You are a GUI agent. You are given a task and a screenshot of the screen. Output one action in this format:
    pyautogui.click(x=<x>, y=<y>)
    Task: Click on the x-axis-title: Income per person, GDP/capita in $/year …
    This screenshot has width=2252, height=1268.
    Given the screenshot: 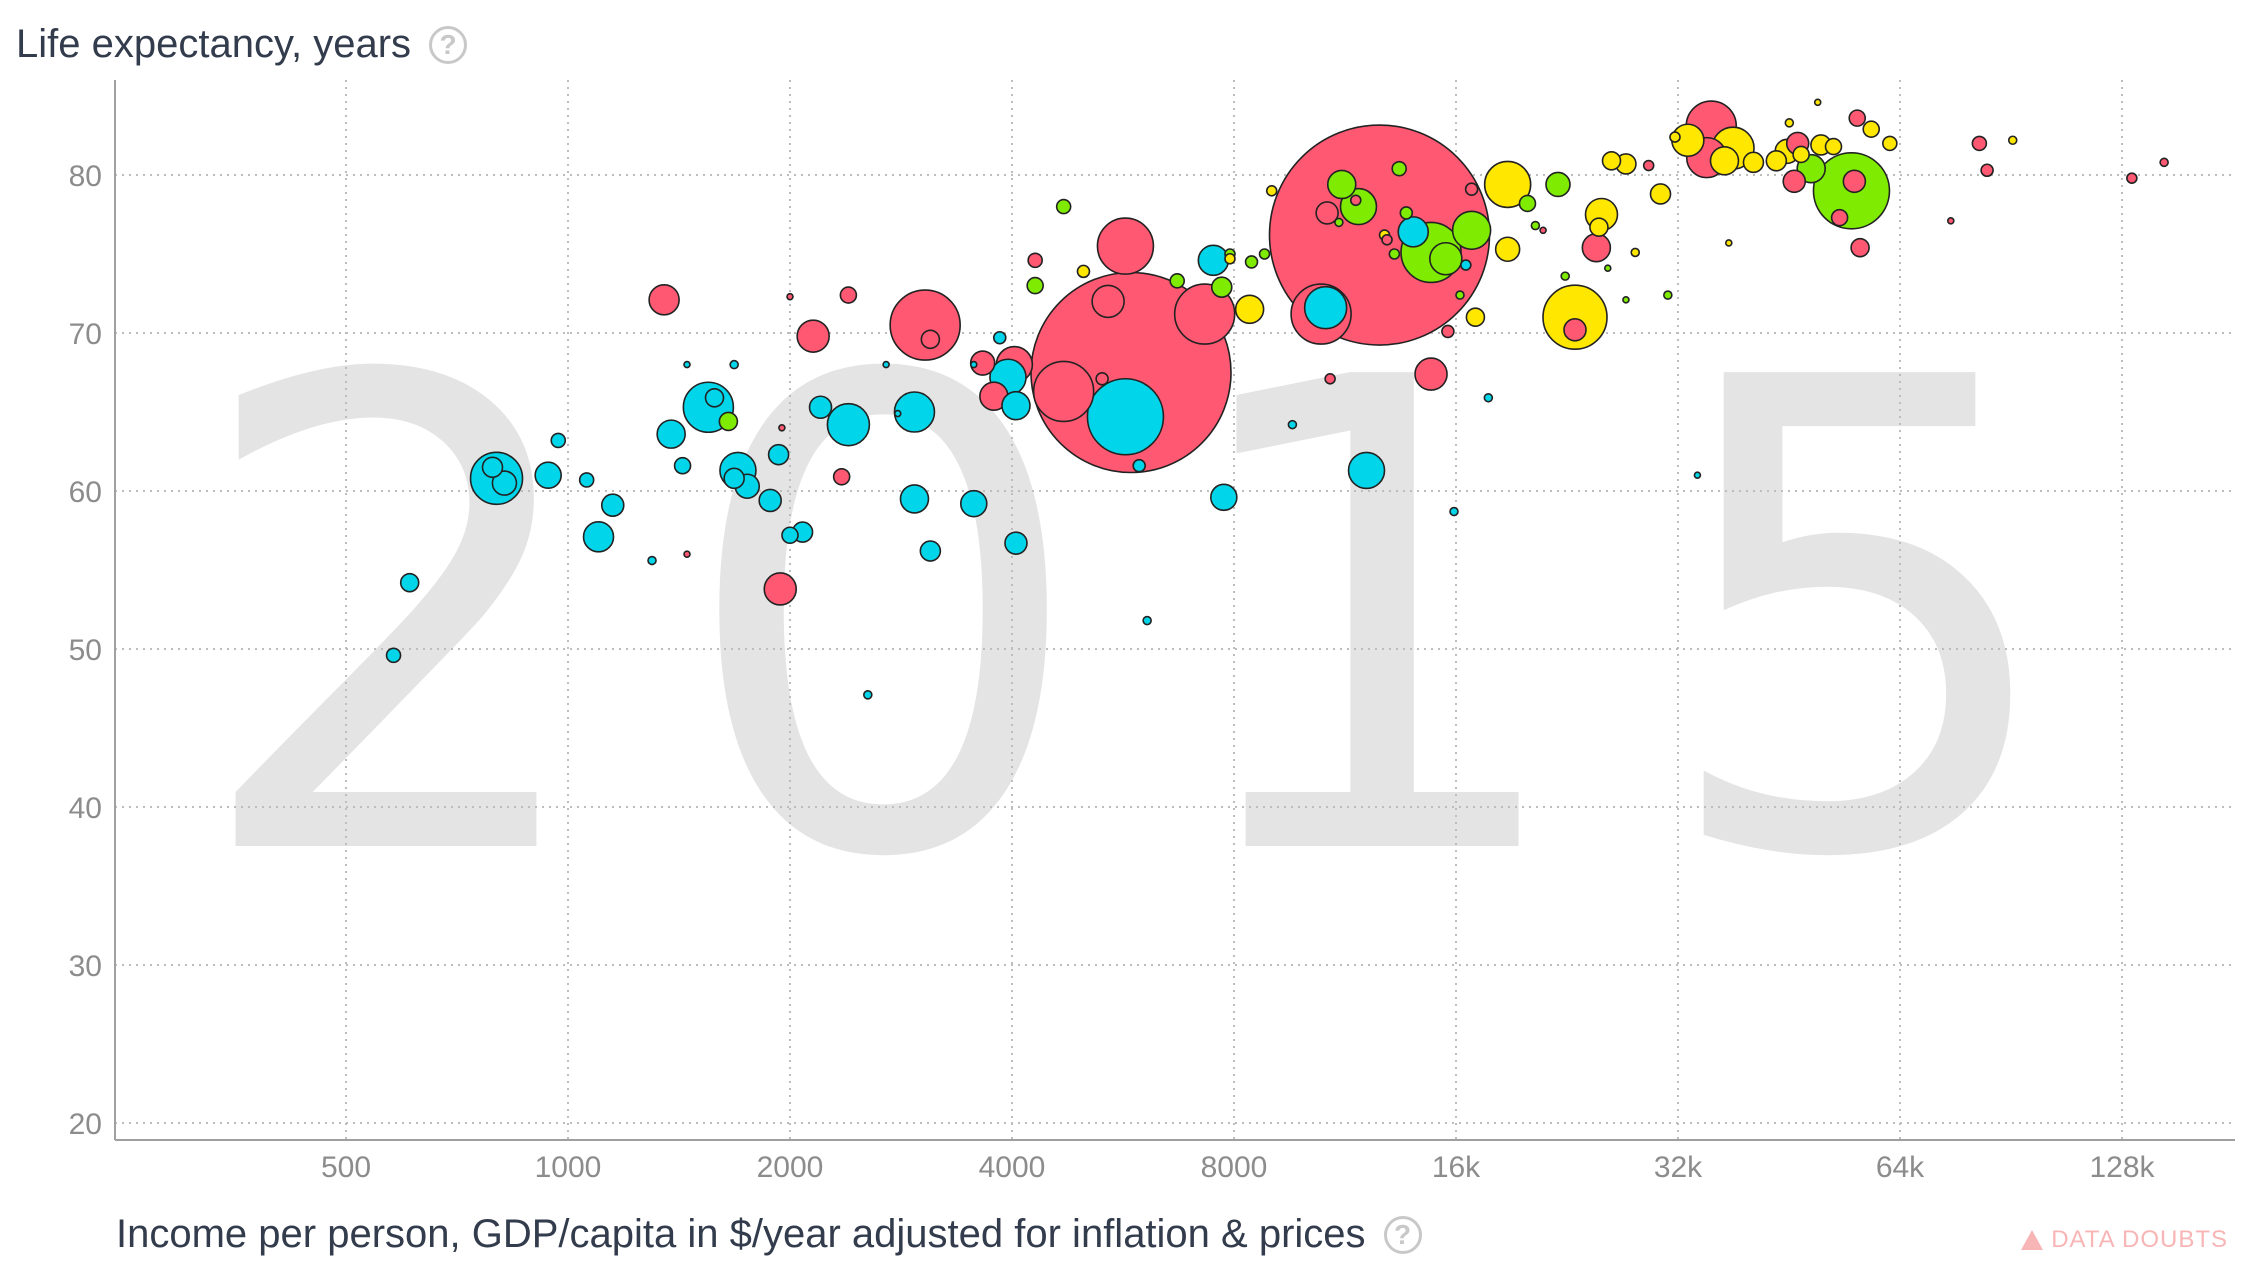 What is the action you would take?
    pyautogui.click(x=769, y=1234)
    